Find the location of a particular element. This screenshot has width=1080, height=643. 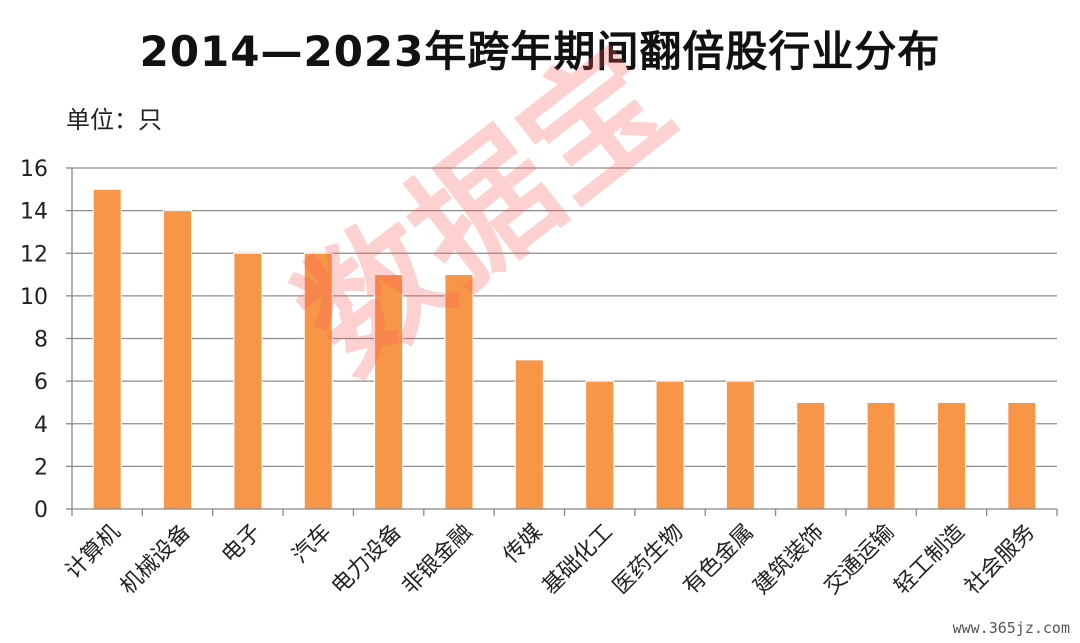

x-category-label: 医药生物 is located at coordinates (648, 560).